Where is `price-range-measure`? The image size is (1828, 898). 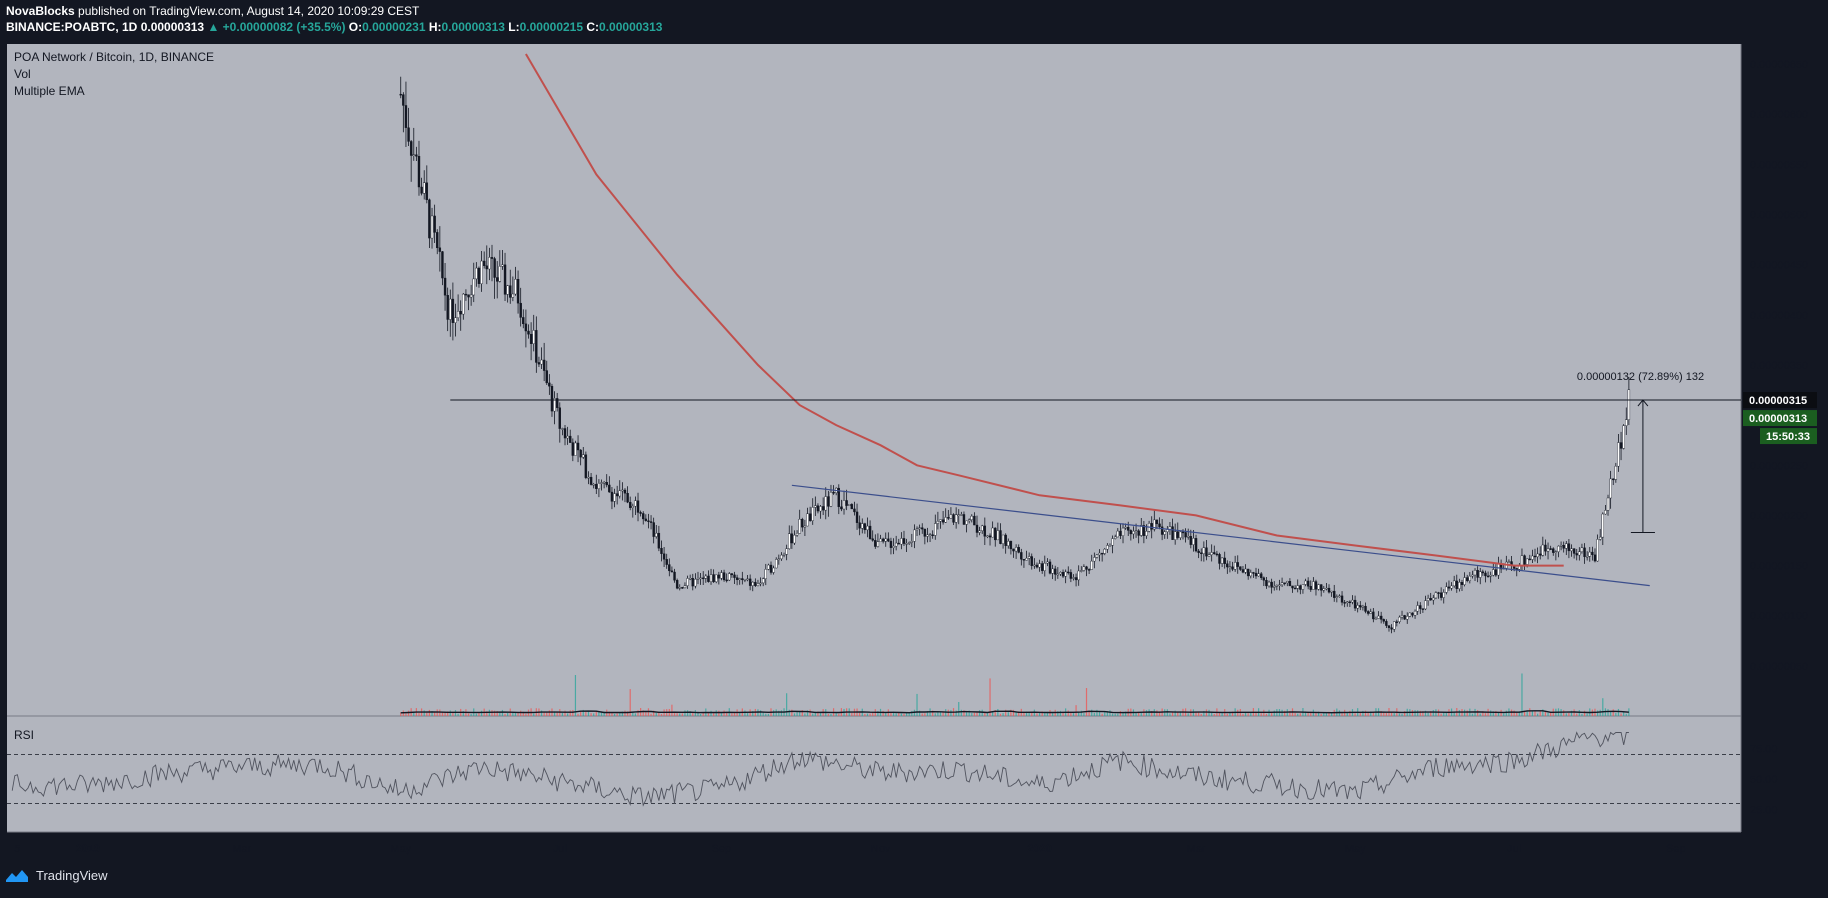 price-range-measure is located at coordinates (1642, 466).